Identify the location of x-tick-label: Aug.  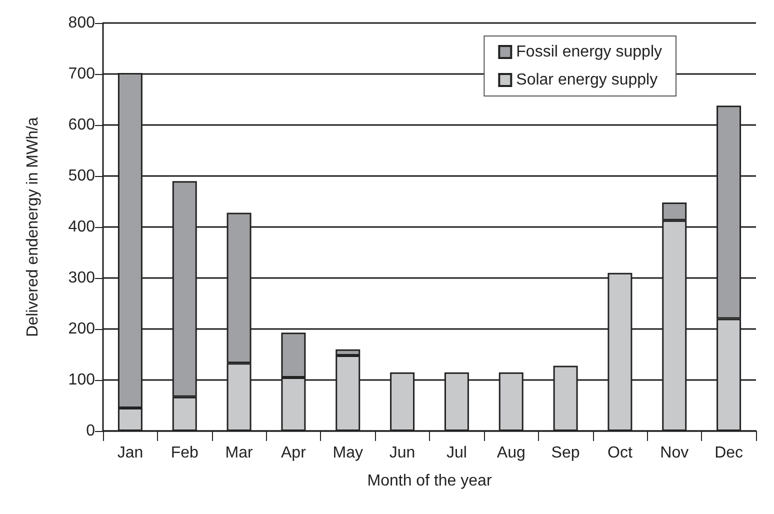
(511, 453).